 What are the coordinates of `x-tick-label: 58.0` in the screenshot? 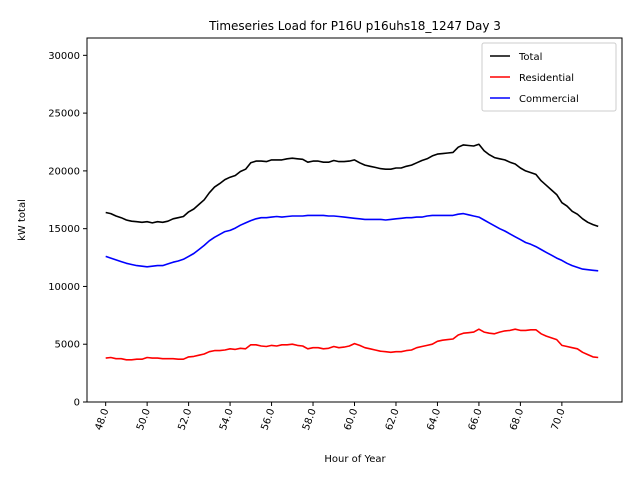 It's located at (310, 419).